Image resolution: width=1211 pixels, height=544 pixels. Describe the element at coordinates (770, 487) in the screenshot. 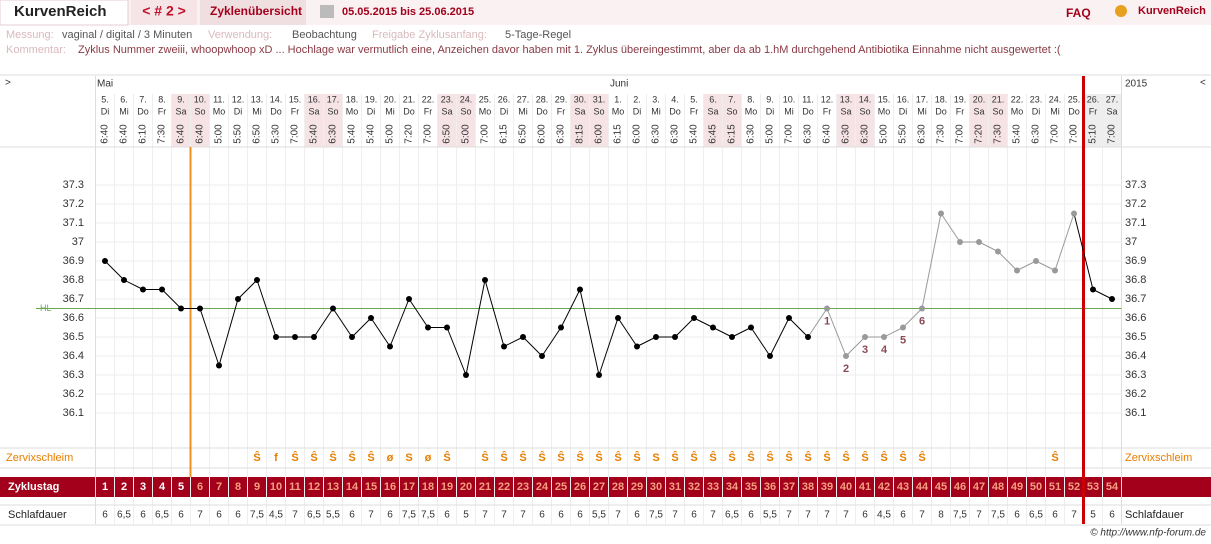

I see `cycle-day: 36` at that location.